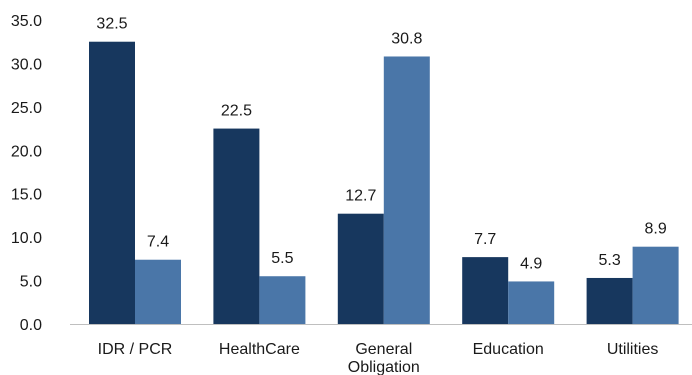  Describe the element at coordinates (609, 260) in the screenshot. I see `data-label: 5.3` at that location.